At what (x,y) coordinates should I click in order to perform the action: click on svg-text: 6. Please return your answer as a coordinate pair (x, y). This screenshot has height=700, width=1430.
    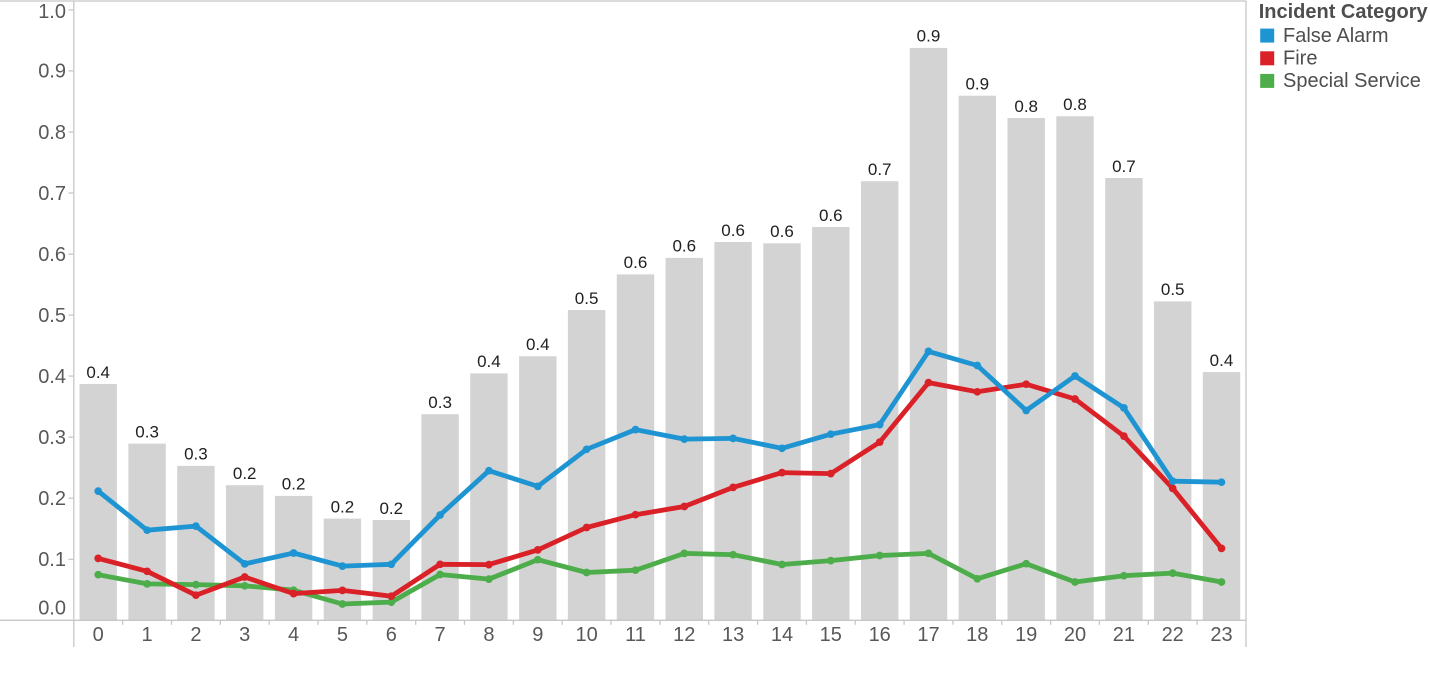
    Looking at the image, I should click on (391, 635).